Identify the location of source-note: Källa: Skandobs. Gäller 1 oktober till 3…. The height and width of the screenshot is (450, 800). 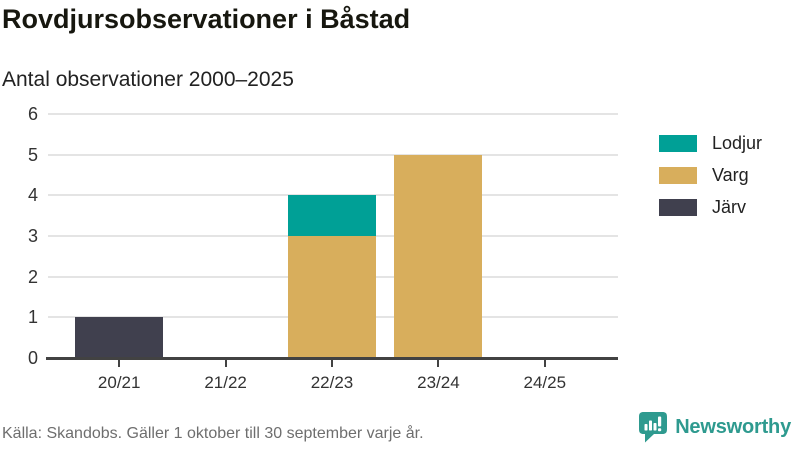
(213, 433).